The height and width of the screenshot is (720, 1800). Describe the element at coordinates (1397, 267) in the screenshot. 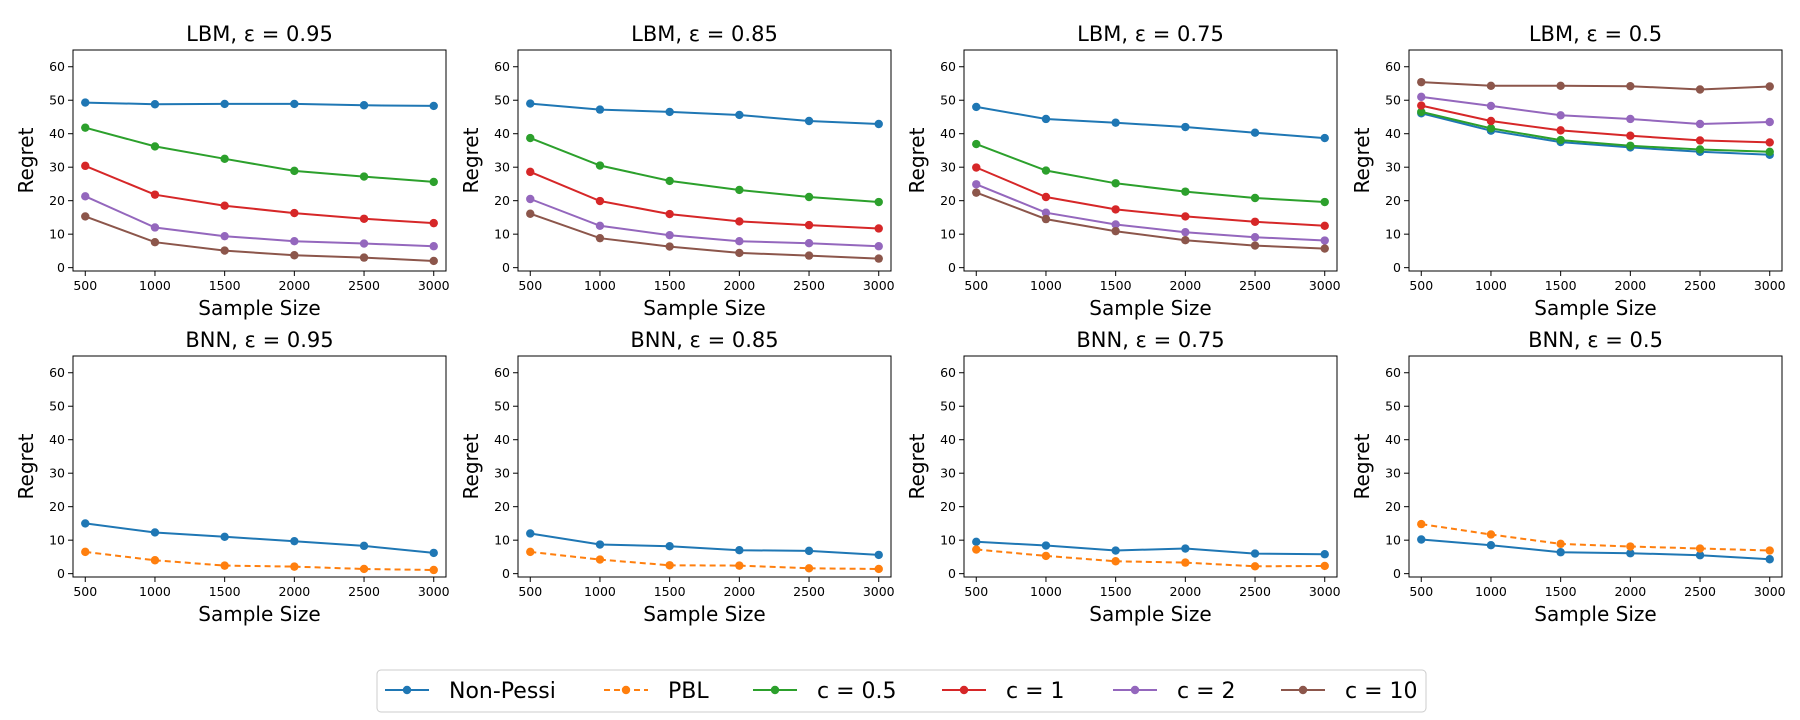

I see `y-tick-label: 0` at that location.